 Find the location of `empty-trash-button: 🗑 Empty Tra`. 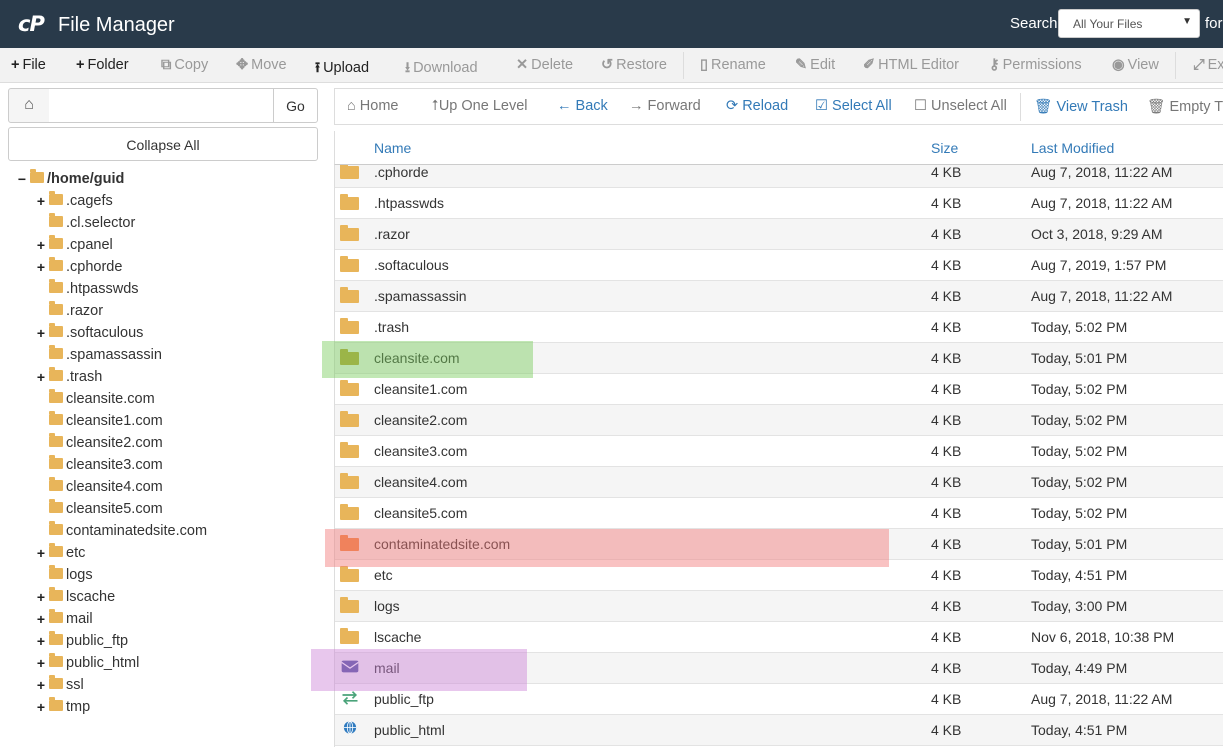

empty-trash-button: 🗑 Empty Tra is located at coordinates (1185, 106).